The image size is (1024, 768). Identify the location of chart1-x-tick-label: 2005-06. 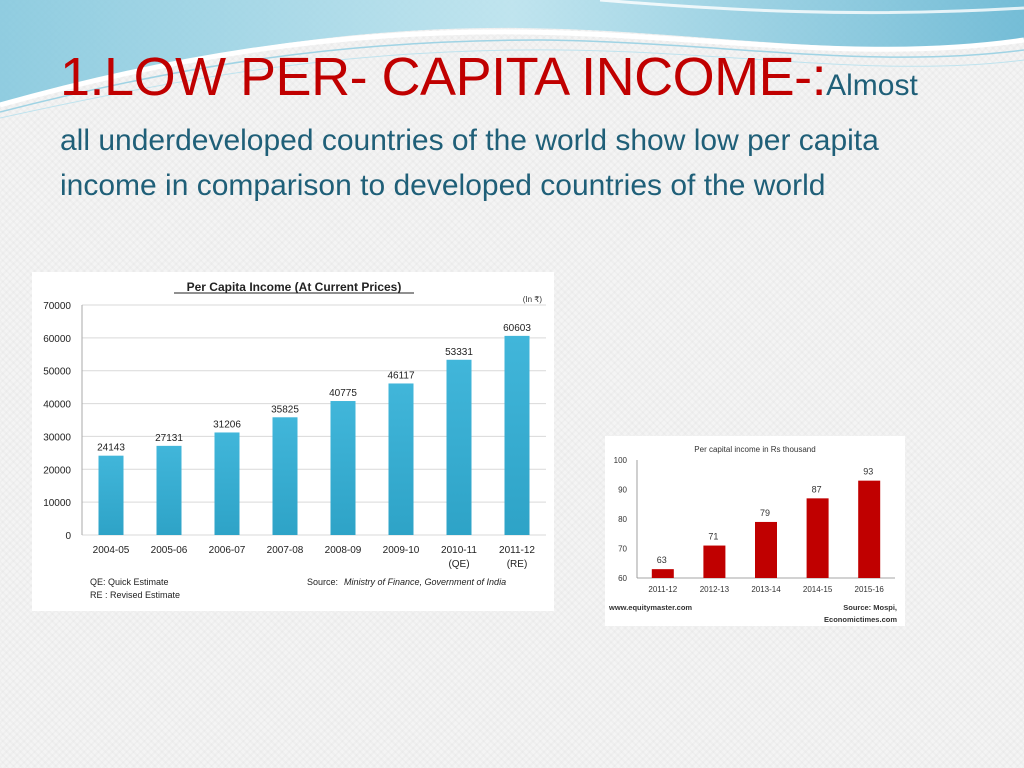
(169, 550).